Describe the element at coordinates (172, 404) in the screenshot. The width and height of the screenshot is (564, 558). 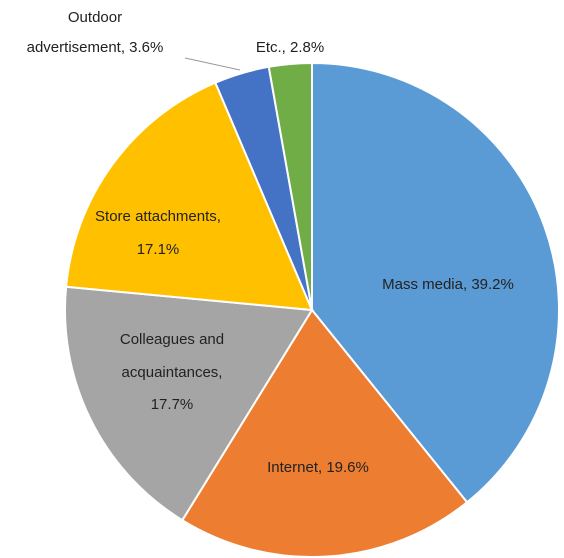
I see `data-label: 17.7%` at that location.